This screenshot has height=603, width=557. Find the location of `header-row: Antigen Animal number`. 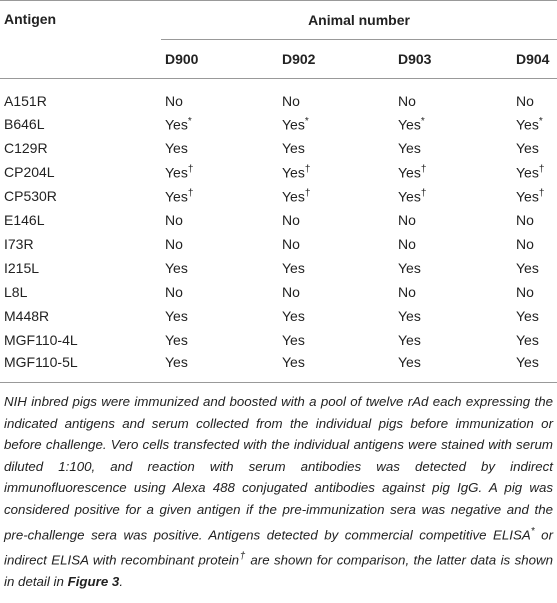

header-row: Antigen Animal number is located at coordinates (278, 39).